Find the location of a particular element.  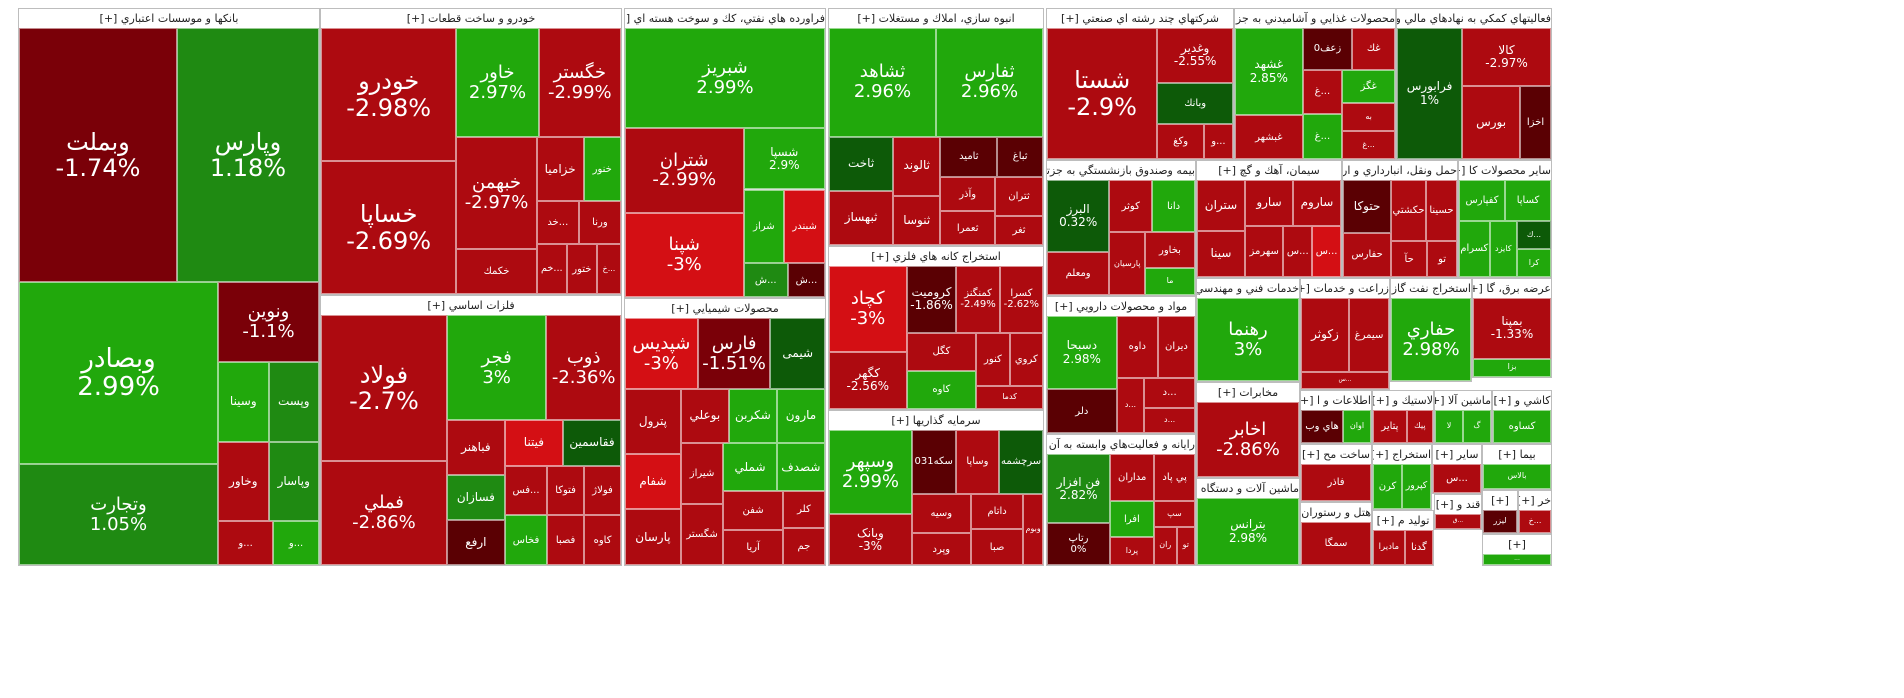

stock-tile: حسينا is located at coordinates (1441, 211).